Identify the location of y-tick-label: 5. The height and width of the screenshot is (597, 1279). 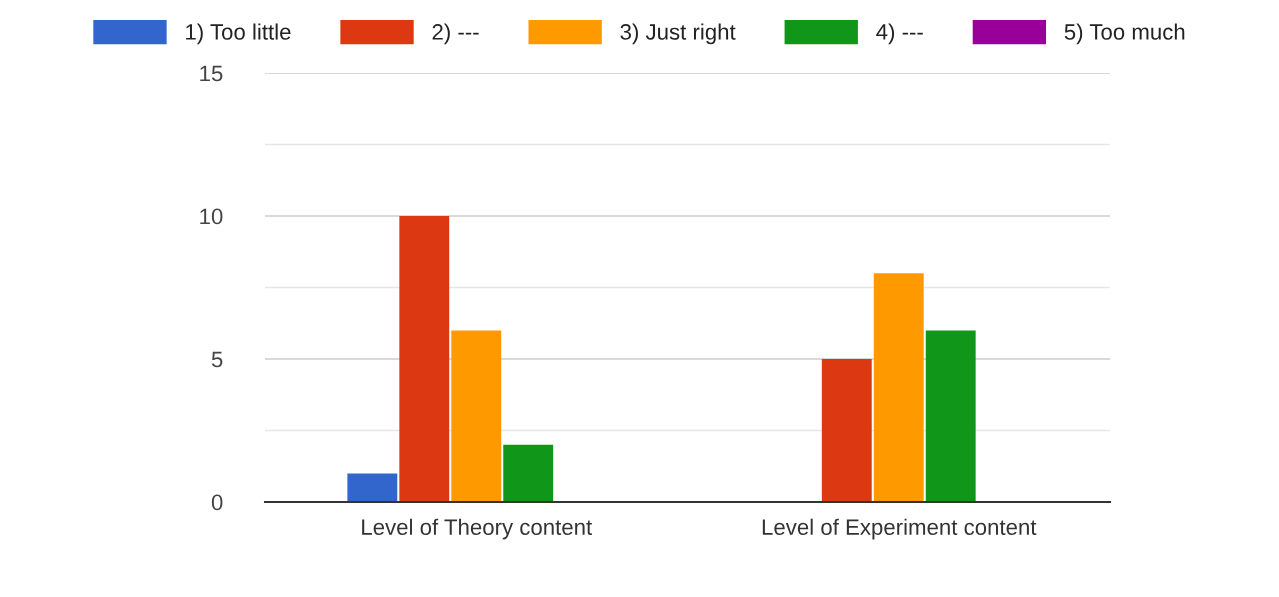
(217, 359).